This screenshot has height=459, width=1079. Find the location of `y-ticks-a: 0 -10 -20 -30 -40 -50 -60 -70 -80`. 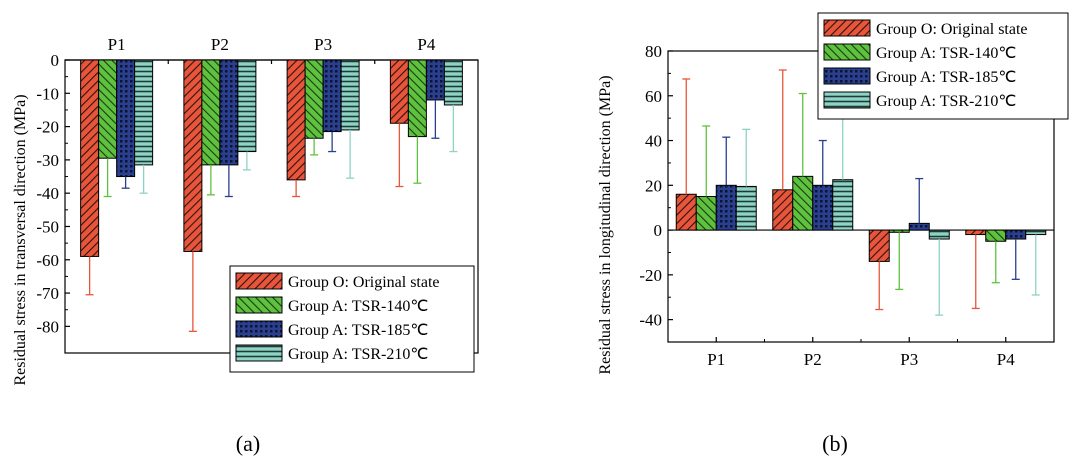

y-ticks-a: 0 -10 -20 -30 -40 -50 -60 -70 -80 is located at coordinates (53, 193).